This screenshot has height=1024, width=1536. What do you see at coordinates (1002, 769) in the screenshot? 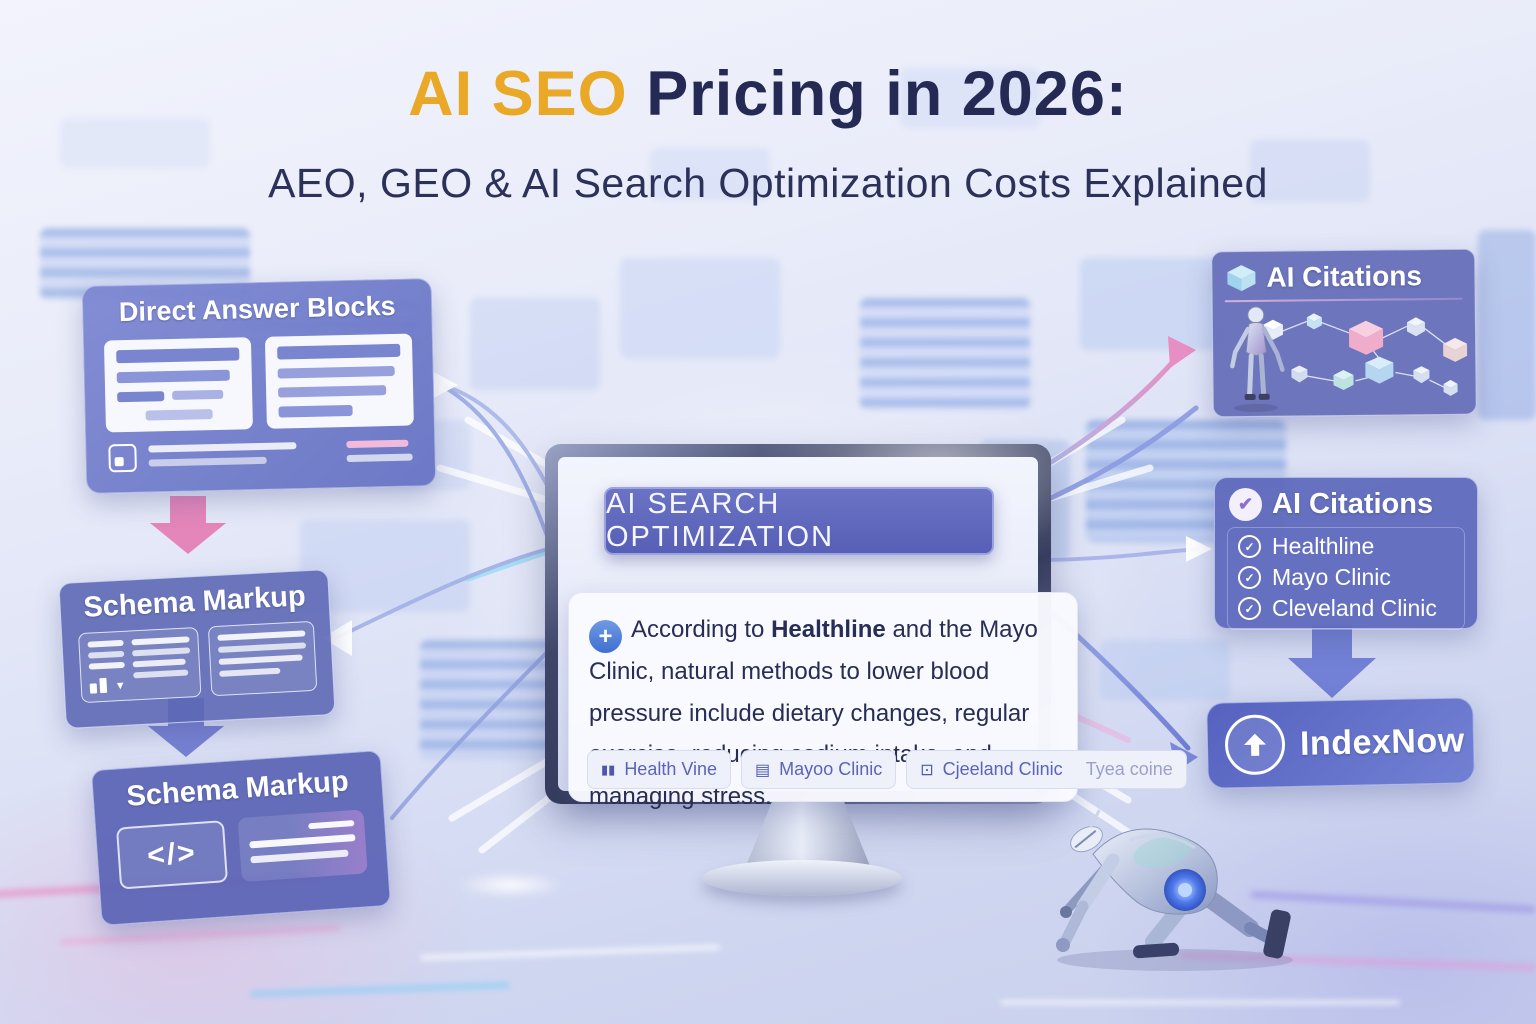
I see `source-label: Cjeeland Clinic` at bounding box center [1002, 769].